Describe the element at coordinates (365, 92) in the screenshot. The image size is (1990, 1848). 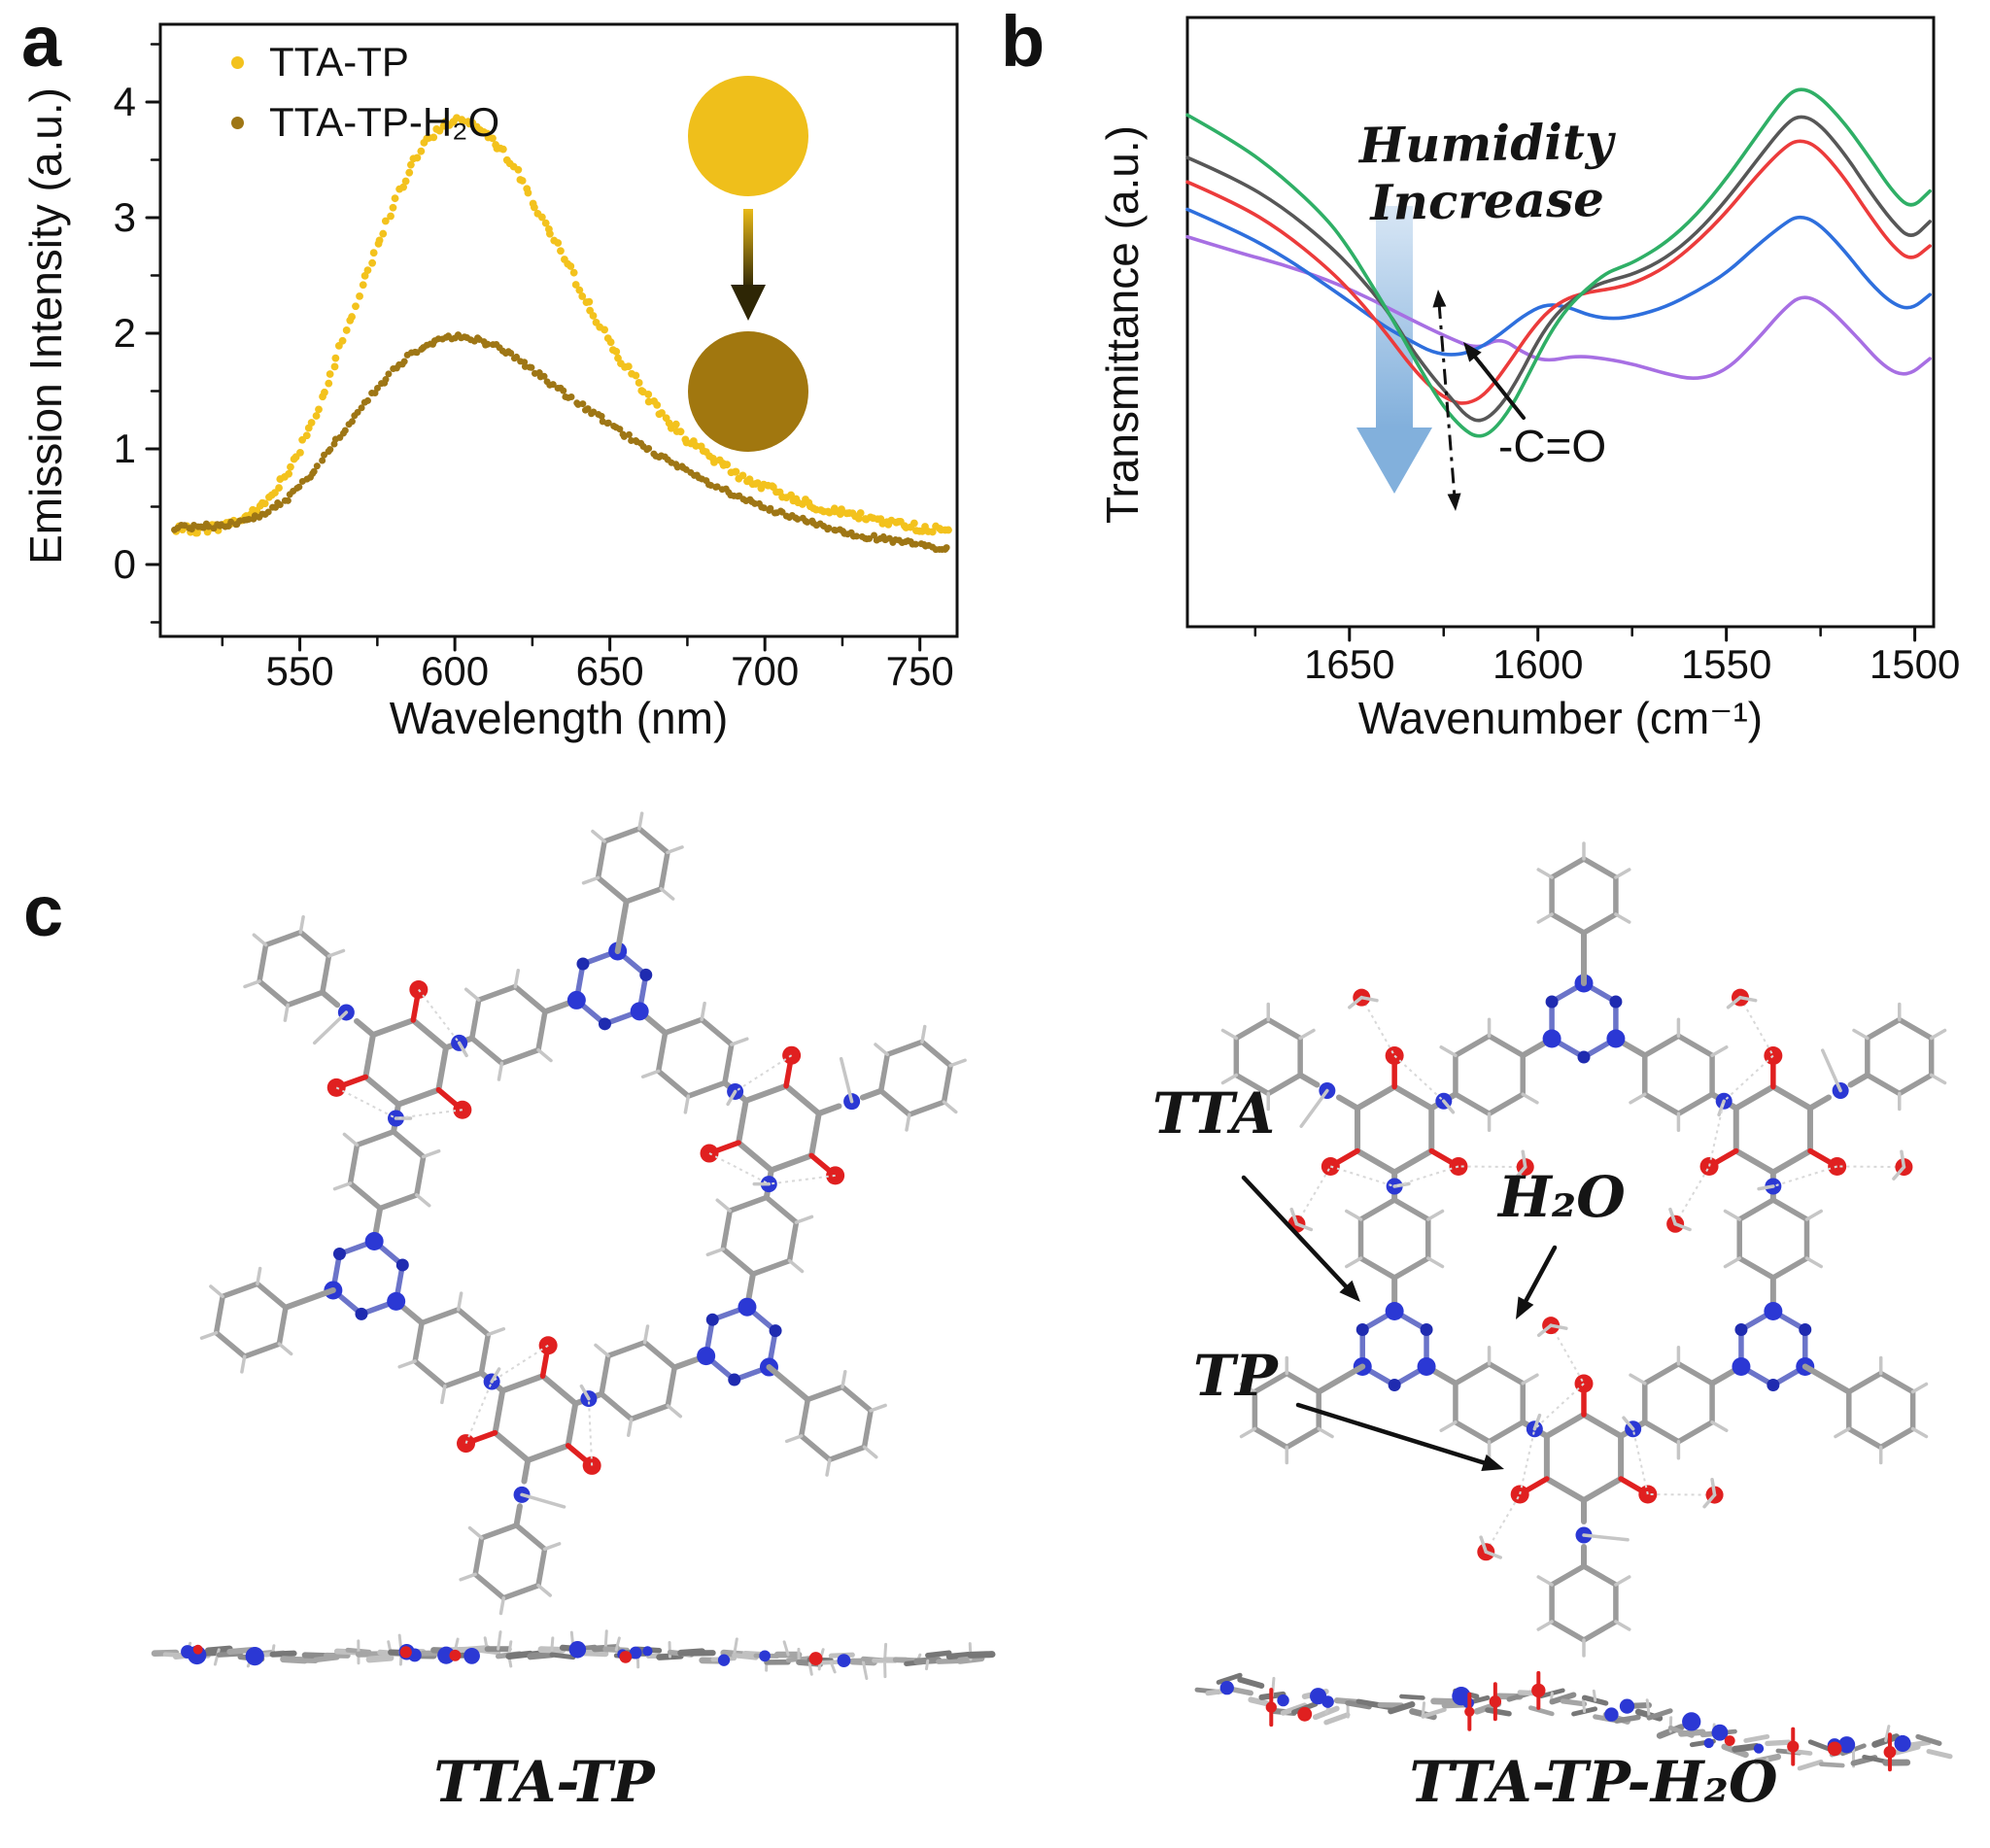
I see `legend: TTA-TP TTA-TP-H₂O` at that location.